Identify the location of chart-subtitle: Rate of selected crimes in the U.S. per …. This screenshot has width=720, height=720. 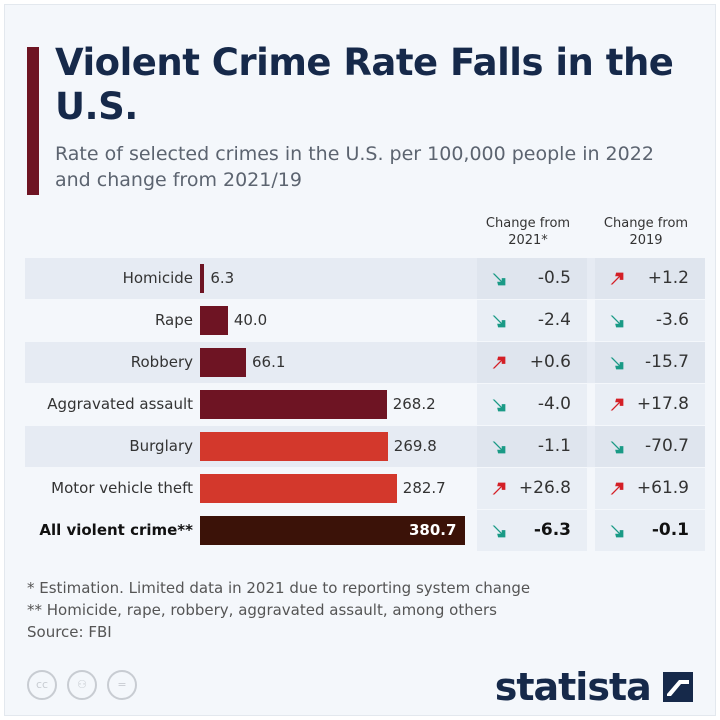
(354, 167).